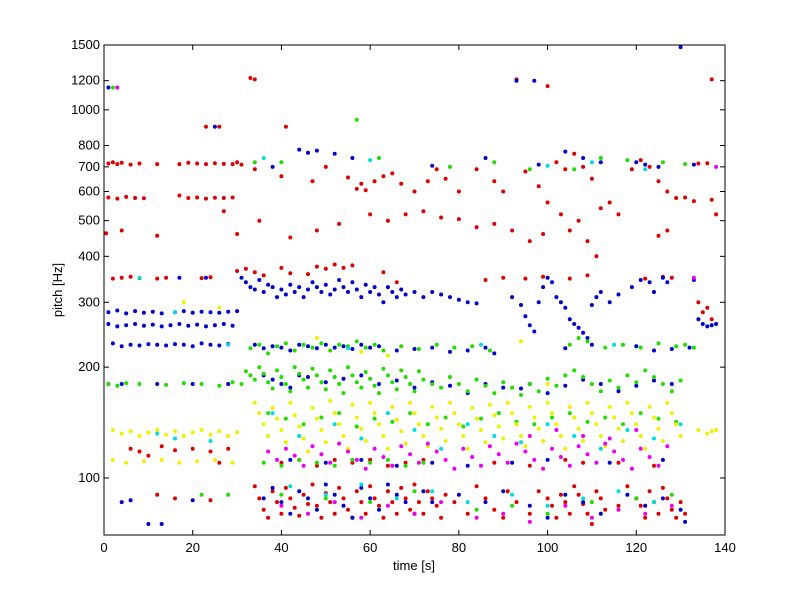  I want to click on point-cyan, so click(325, 494).